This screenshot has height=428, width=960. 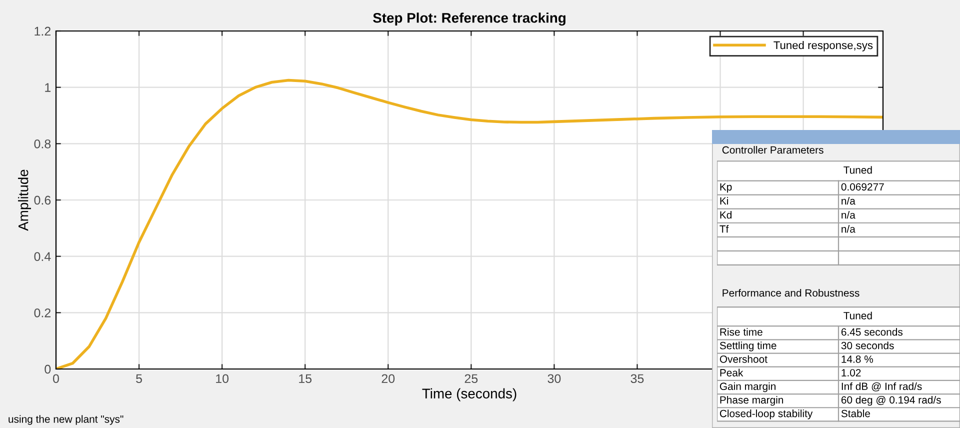 I want to click on x-tick-label: 25, so click(x=471, y=379).